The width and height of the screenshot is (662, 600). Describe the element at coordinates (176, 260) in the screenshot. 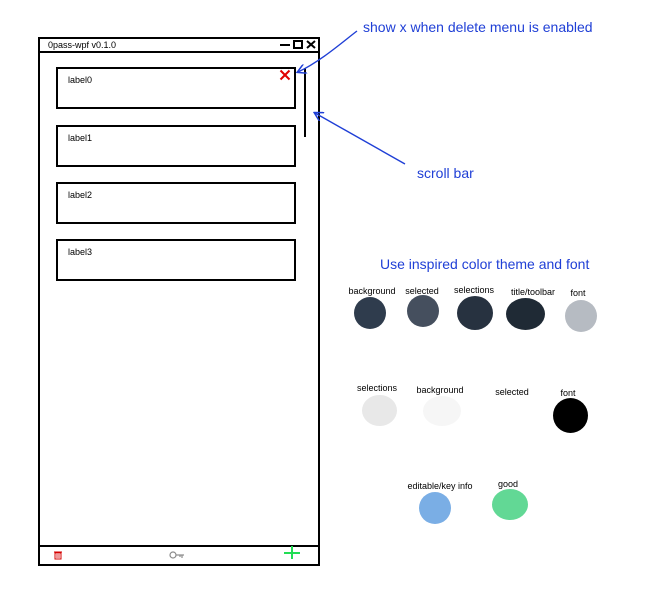

I see `list-item: label3` at that location.